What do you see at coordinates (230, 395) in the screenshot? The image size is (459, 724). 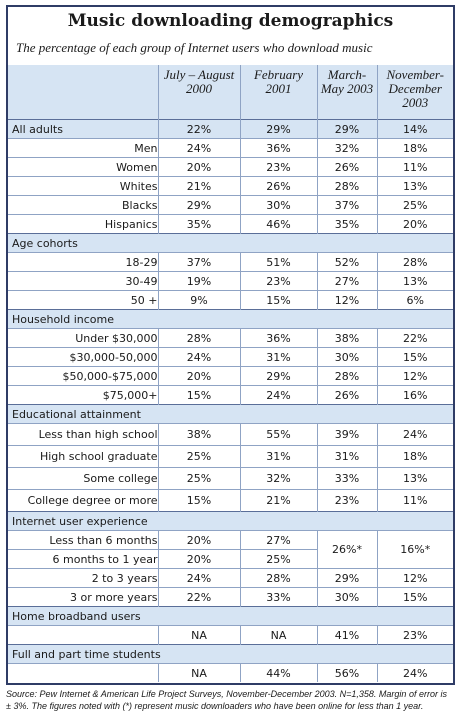 I see `table-row: $75,000+ 15% 24% 26% 16%` at bounding box center [230, 395].